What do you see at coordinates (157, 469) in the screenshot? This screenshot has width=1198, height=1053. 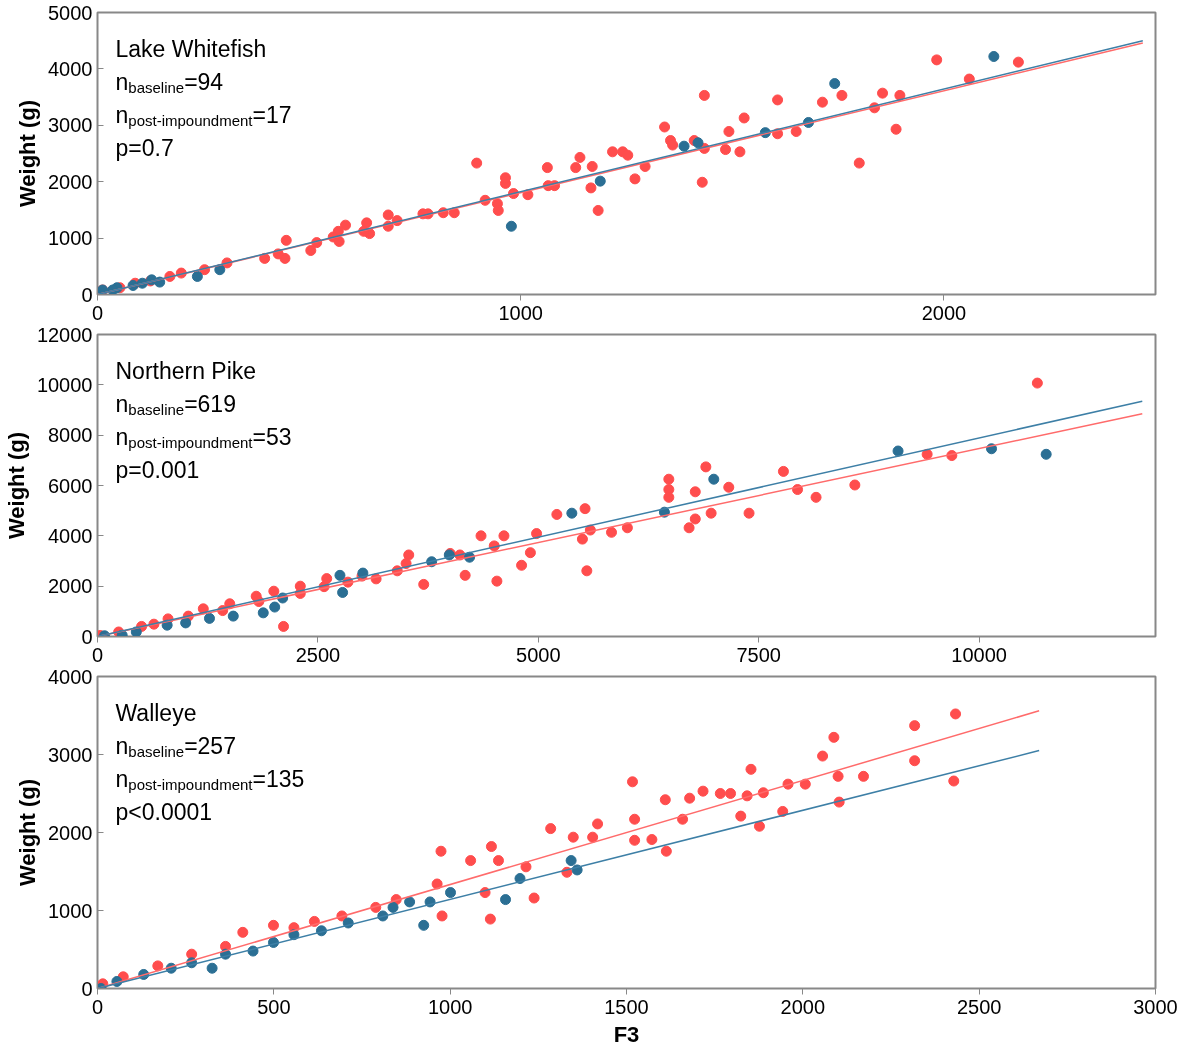 I see `annotation: p=0.001` at bounding box center [157, 469].